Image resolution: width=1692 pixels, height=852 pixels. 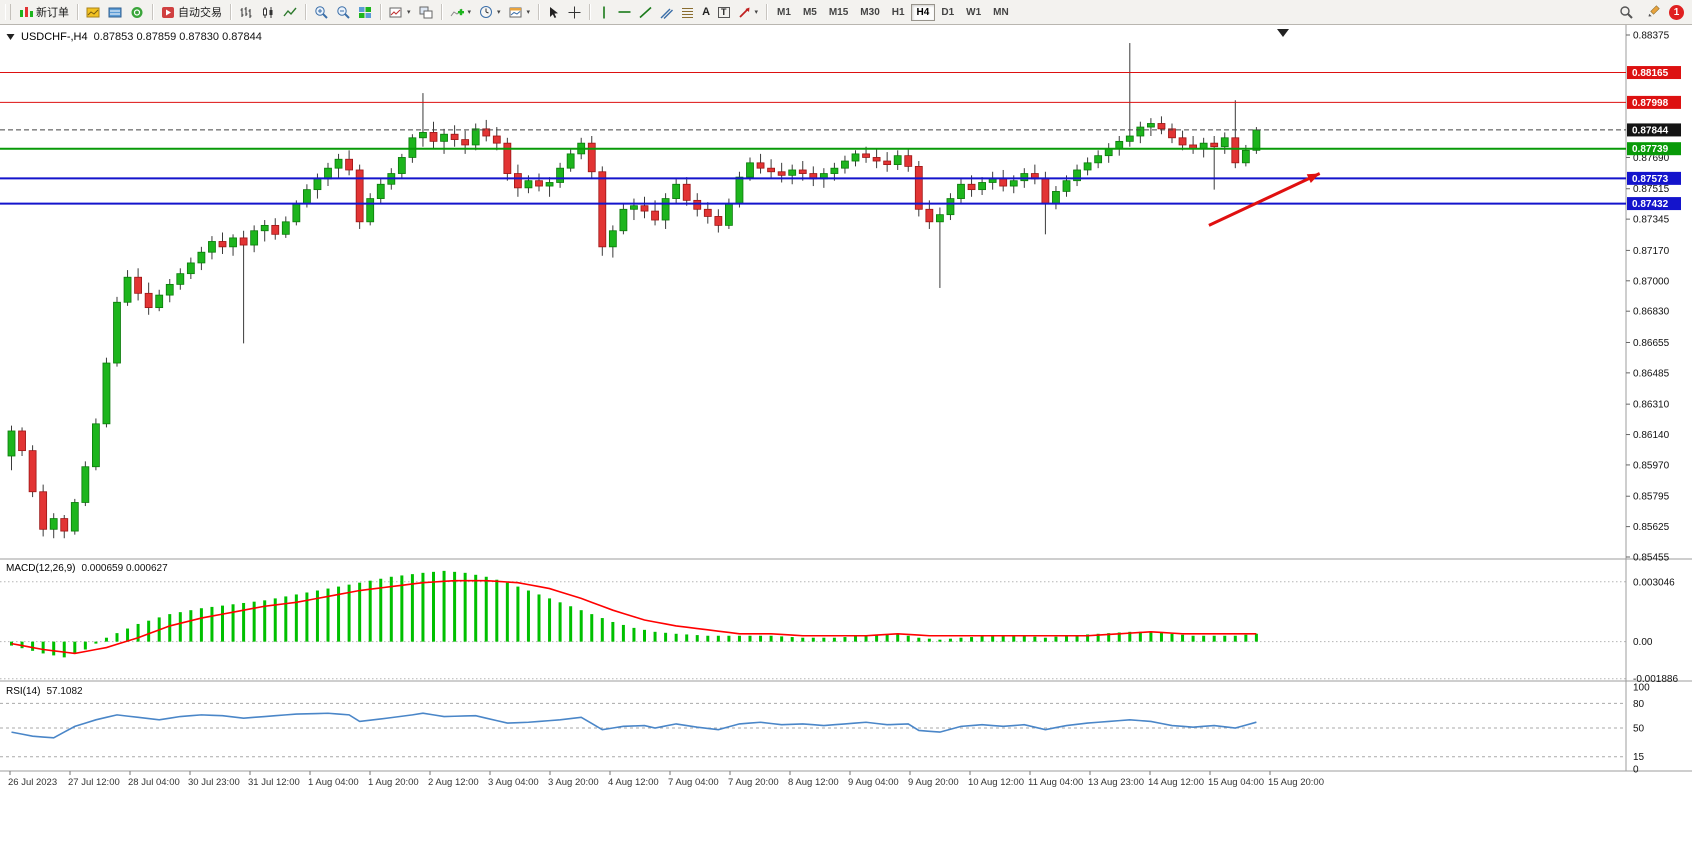 What do you see at coordinates (784, 12) in the screenshot?
I see `timeframe-m1-button: M1` at bounding box center [784, 12].